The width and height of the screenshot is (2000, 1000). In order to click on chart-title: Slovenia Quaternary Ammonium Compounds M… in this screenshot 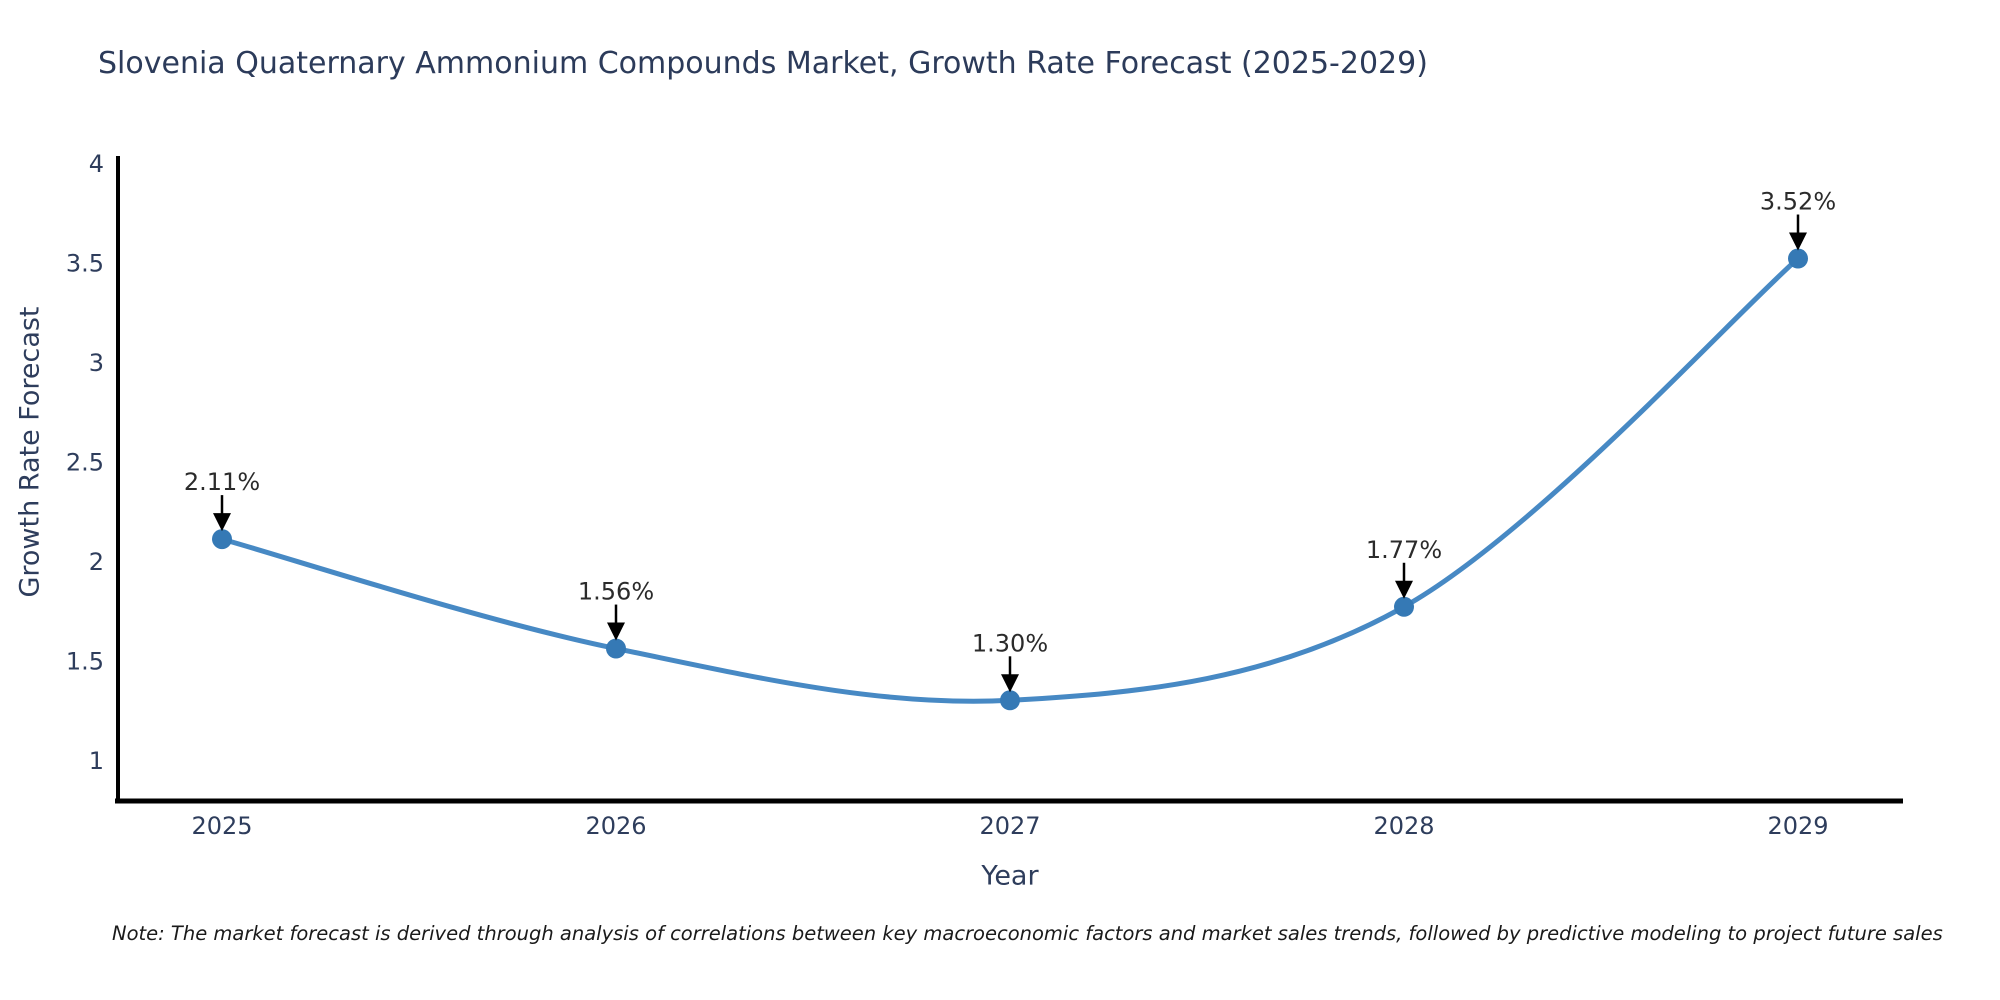, I will do `click(763, 63)`.